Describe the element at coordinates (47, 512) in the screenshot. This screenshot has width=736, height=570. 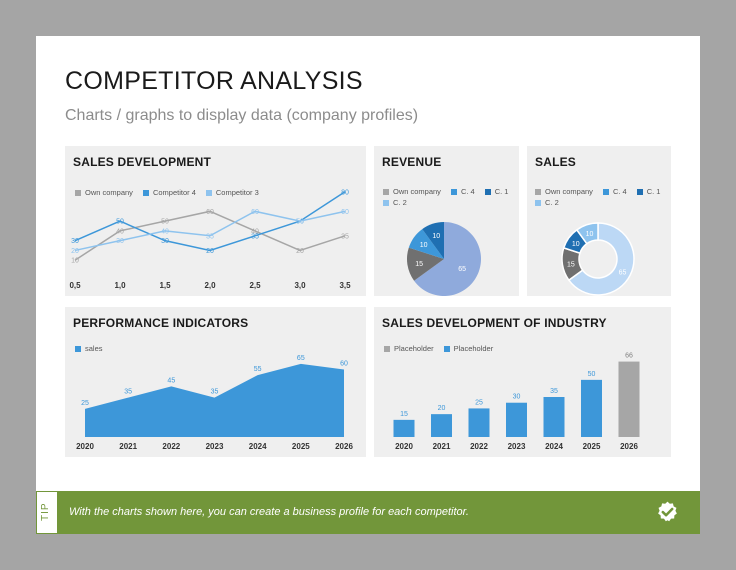
I see `tip-tab: TIP` at that location.